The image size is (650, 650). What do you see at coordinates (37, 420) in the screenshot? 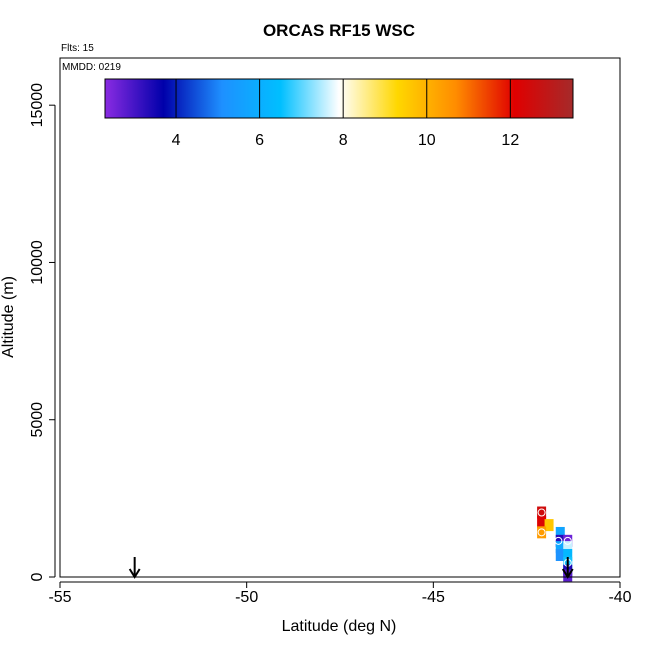
I see `y-tick-label: 5000` at bounding box center [37, 420].